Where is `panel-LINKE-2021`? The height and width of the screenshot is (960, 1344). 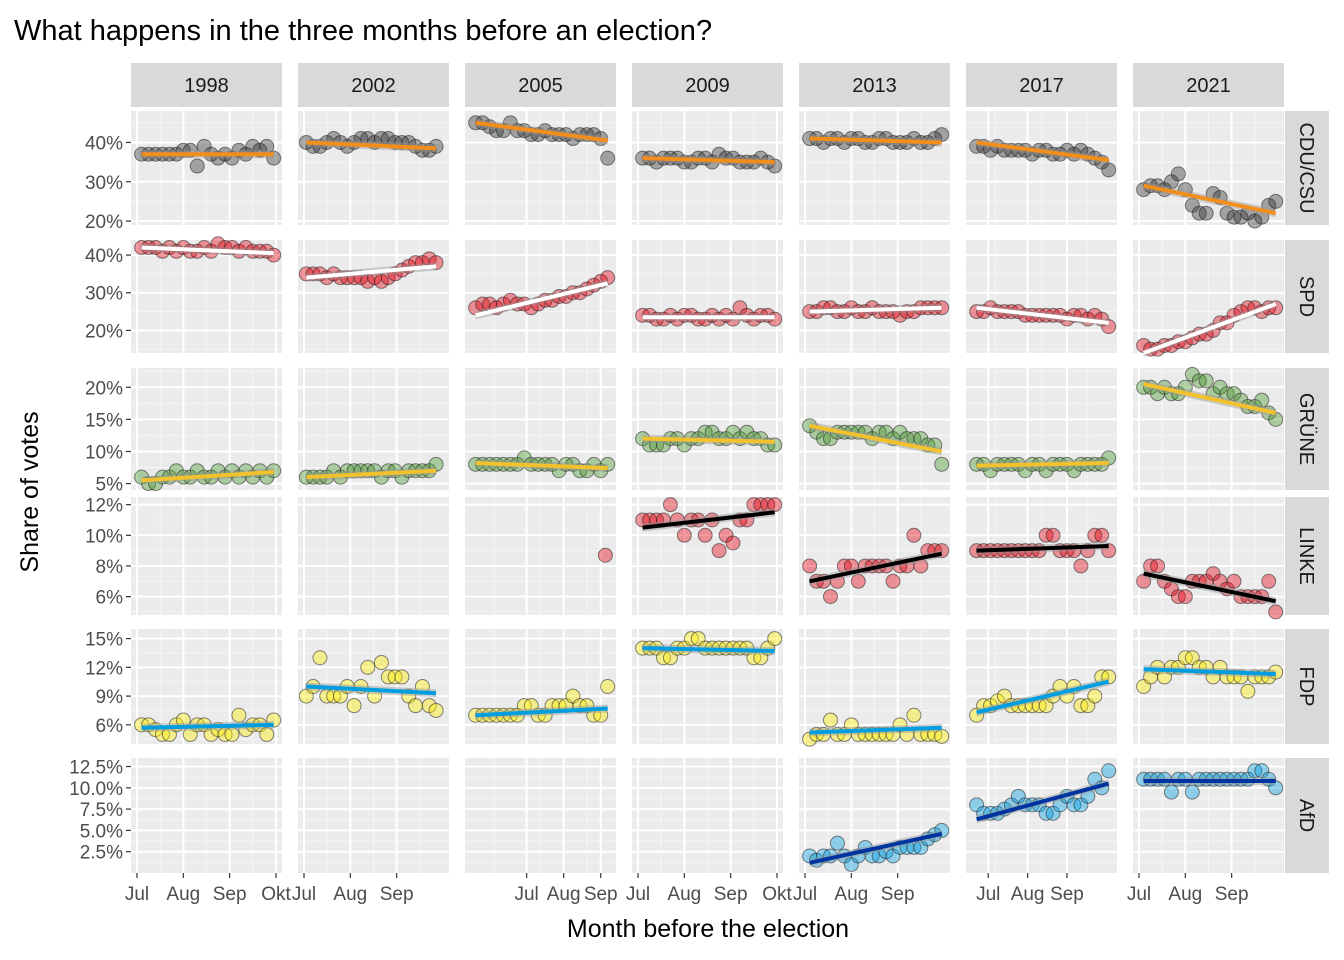 panel-LINKE-2021 is located at coordinates (1208, 558).